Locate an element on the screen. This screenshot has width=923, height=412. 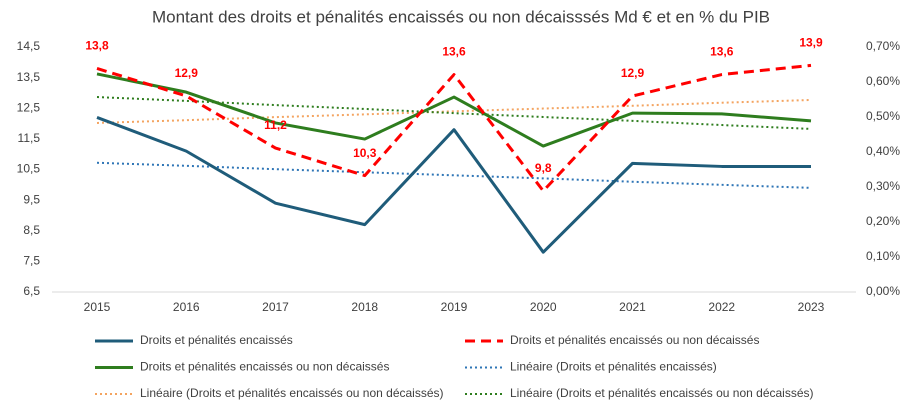
x-tick-label: 2018 is located at coordinates (364, 307).